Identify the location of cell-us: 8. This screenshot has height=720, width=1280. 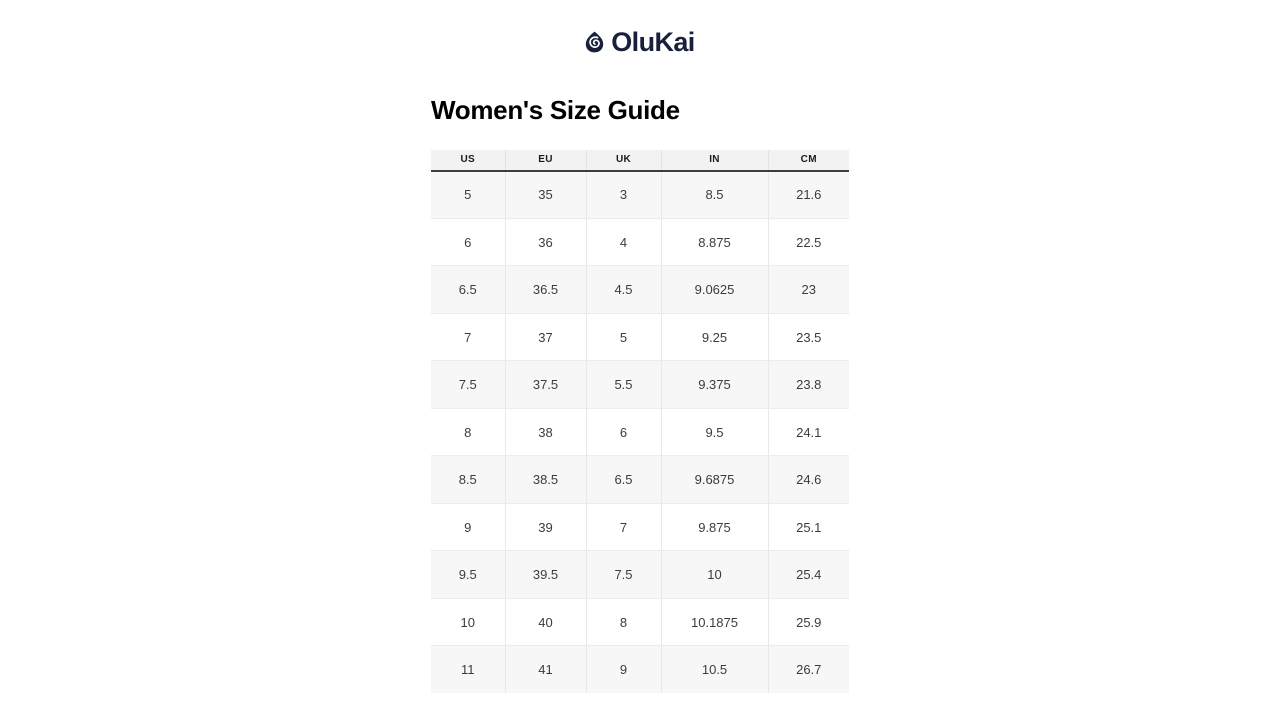
(468, 432).